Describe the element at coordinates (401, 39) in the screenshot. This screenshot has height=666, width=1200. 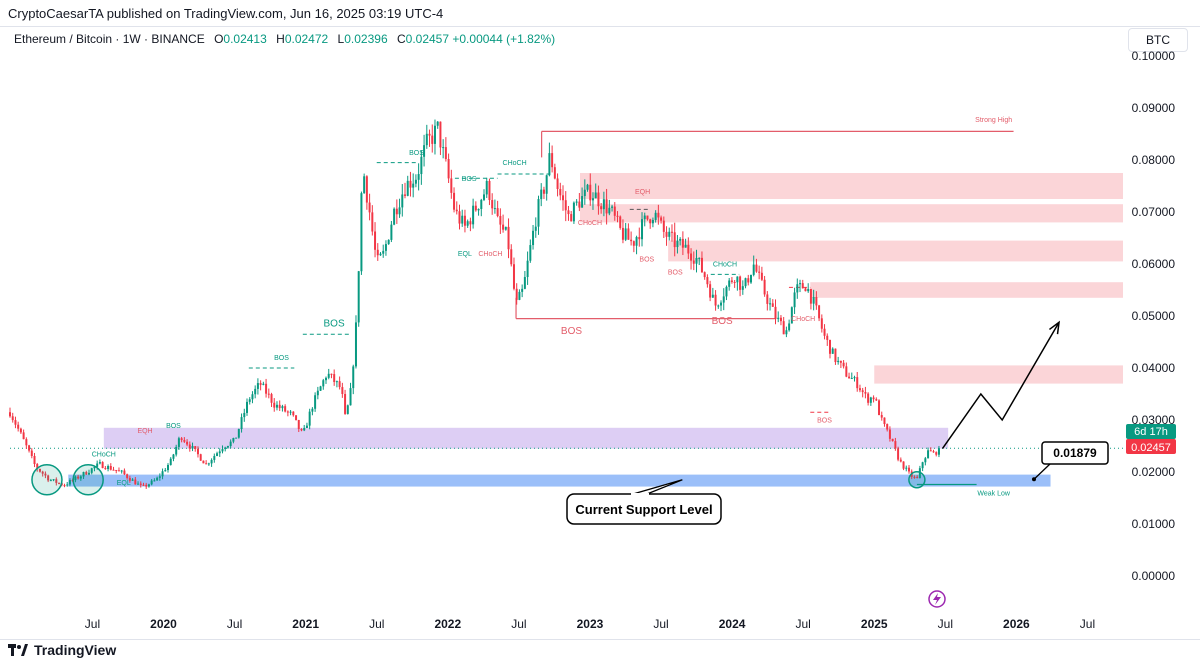
I see `close-label: C` at that location.